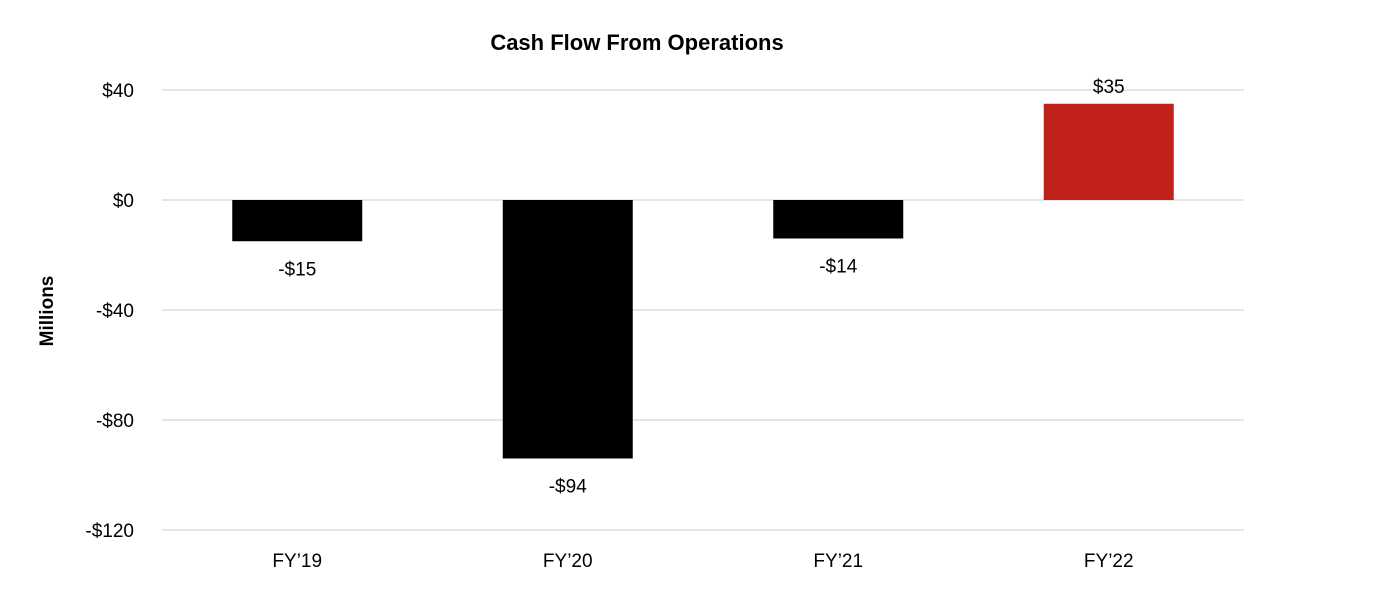 The height and width of the screenshot is (605, 1394). What do you see at coordinates (47, 311) in the screenshot?
I see `y-axis-label: Millions` at bounding box center [47, 311].